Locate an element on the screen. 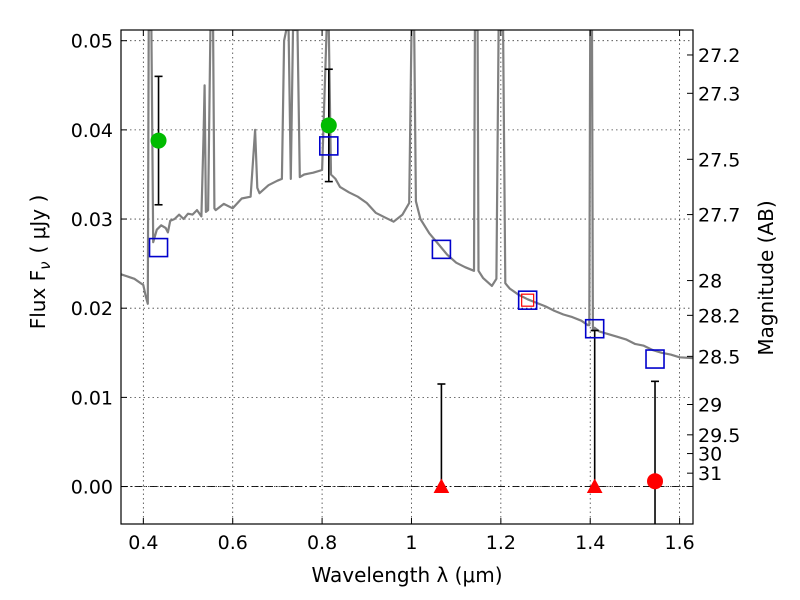 The height and width of the screenshot is (600, 800). y-tick-label: 0.02 is located at coordinates (92, 309).